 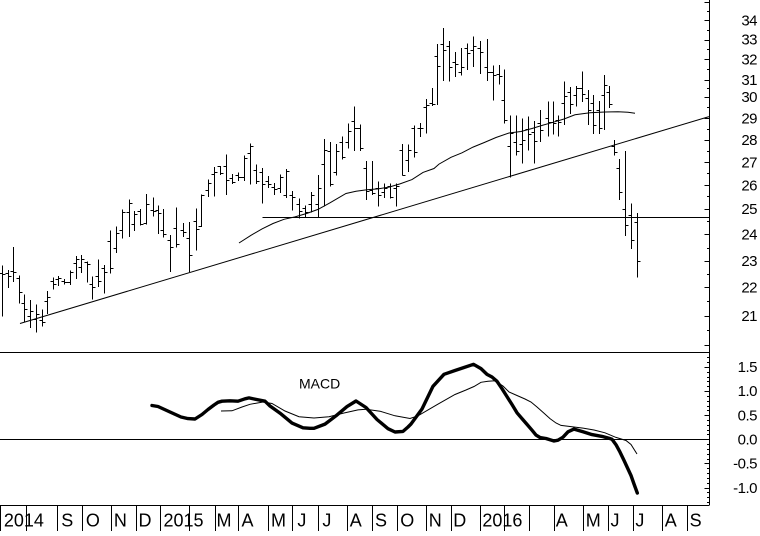 I want to click on svg-text: 33, so click(x=749, y=40).